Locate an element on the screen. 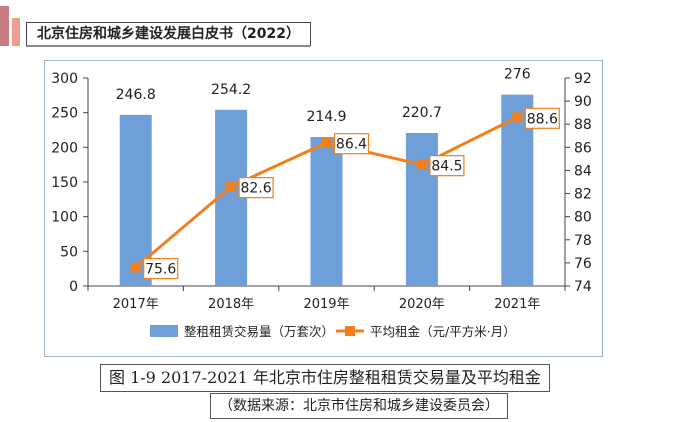 The image size is (700, 422). rent-value-label: 84.5 is located at coordinates (446, 167).